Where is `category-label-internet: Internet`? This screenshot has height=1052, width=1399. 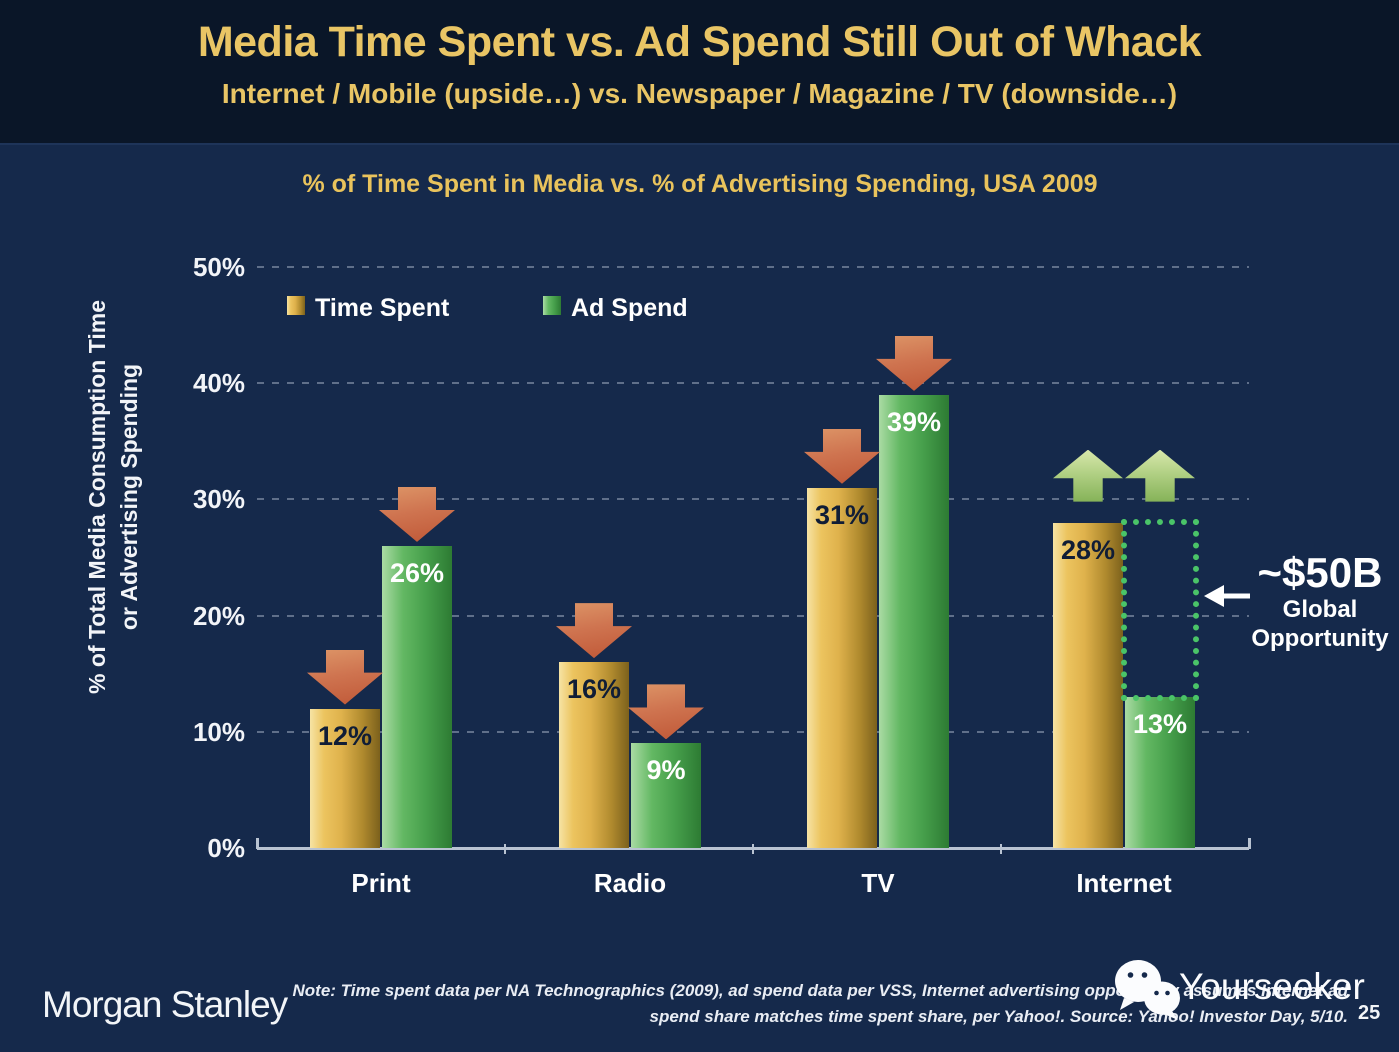
category-label-internet: Internet is located at coordinates (1124, 883).